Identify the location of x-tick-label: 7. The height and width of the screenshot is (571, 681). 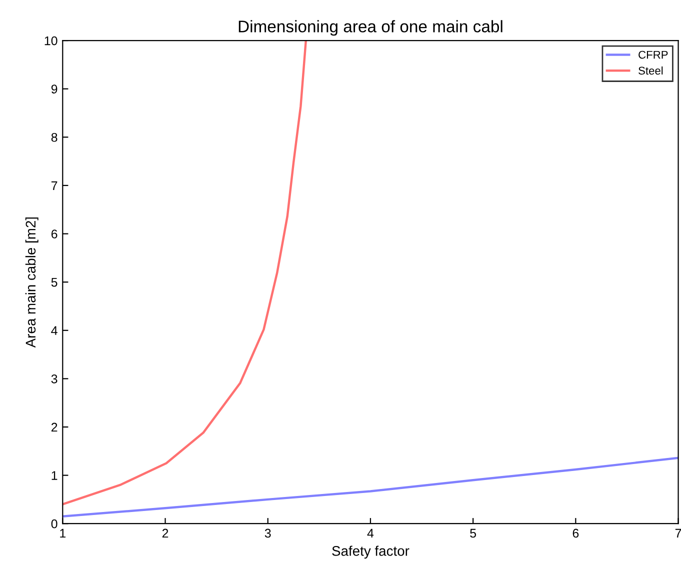
(678, 533).